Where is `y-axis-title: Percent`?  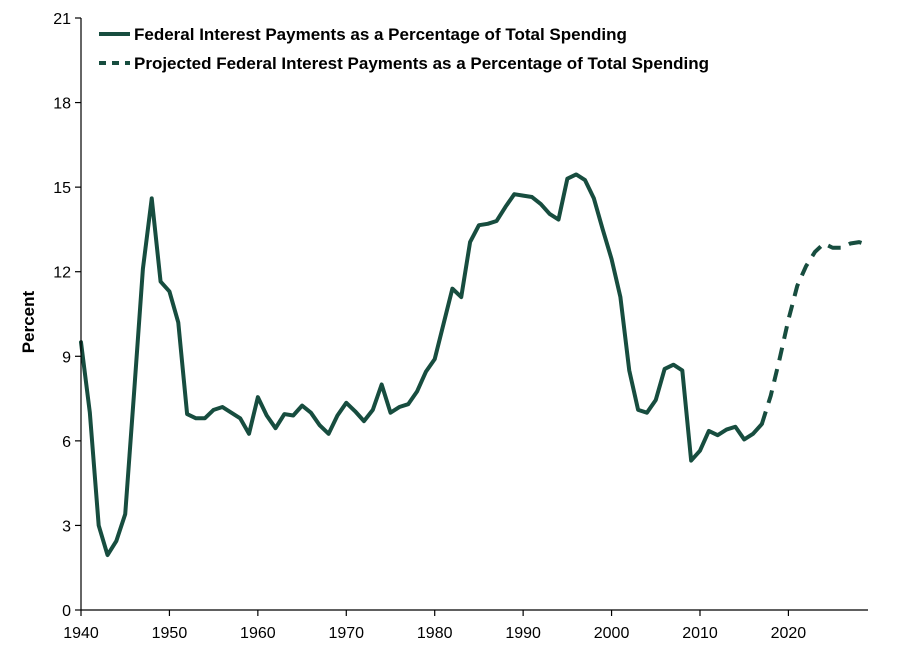 y-axis-title: Percent is located at coordinates (28, 321).